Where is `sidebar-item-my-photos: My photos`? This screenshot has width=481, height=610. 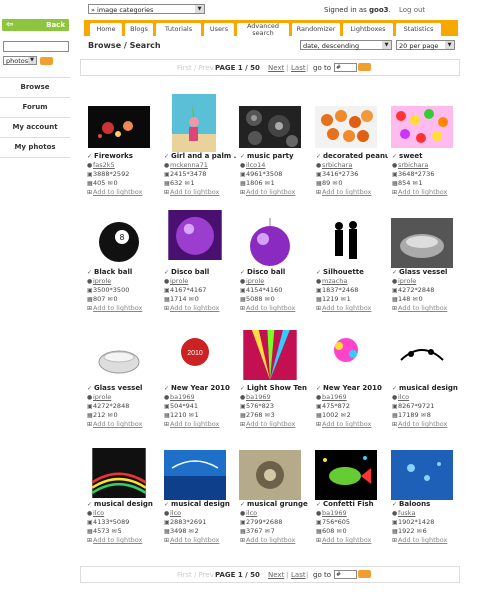
sidebar-item-my-photos: My photos is located at coordinates (35, 148).